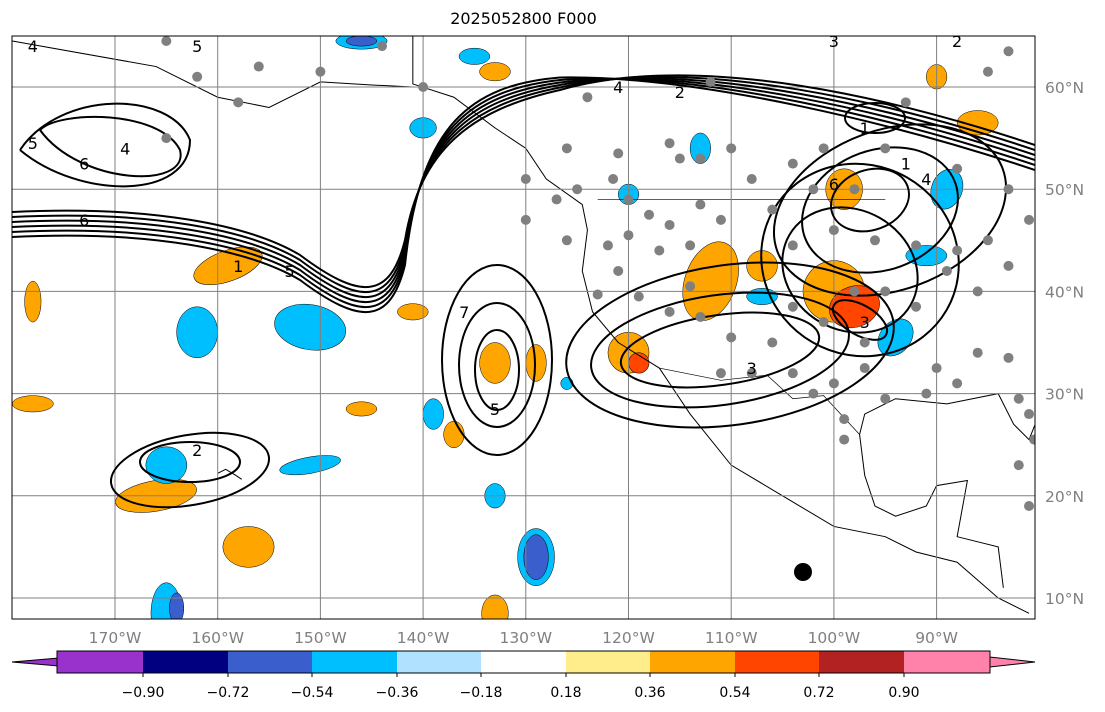 Image resolution: width=1105 pixels, height=712 pixels. I want to click on contour-label: 6, so click(84, 220).